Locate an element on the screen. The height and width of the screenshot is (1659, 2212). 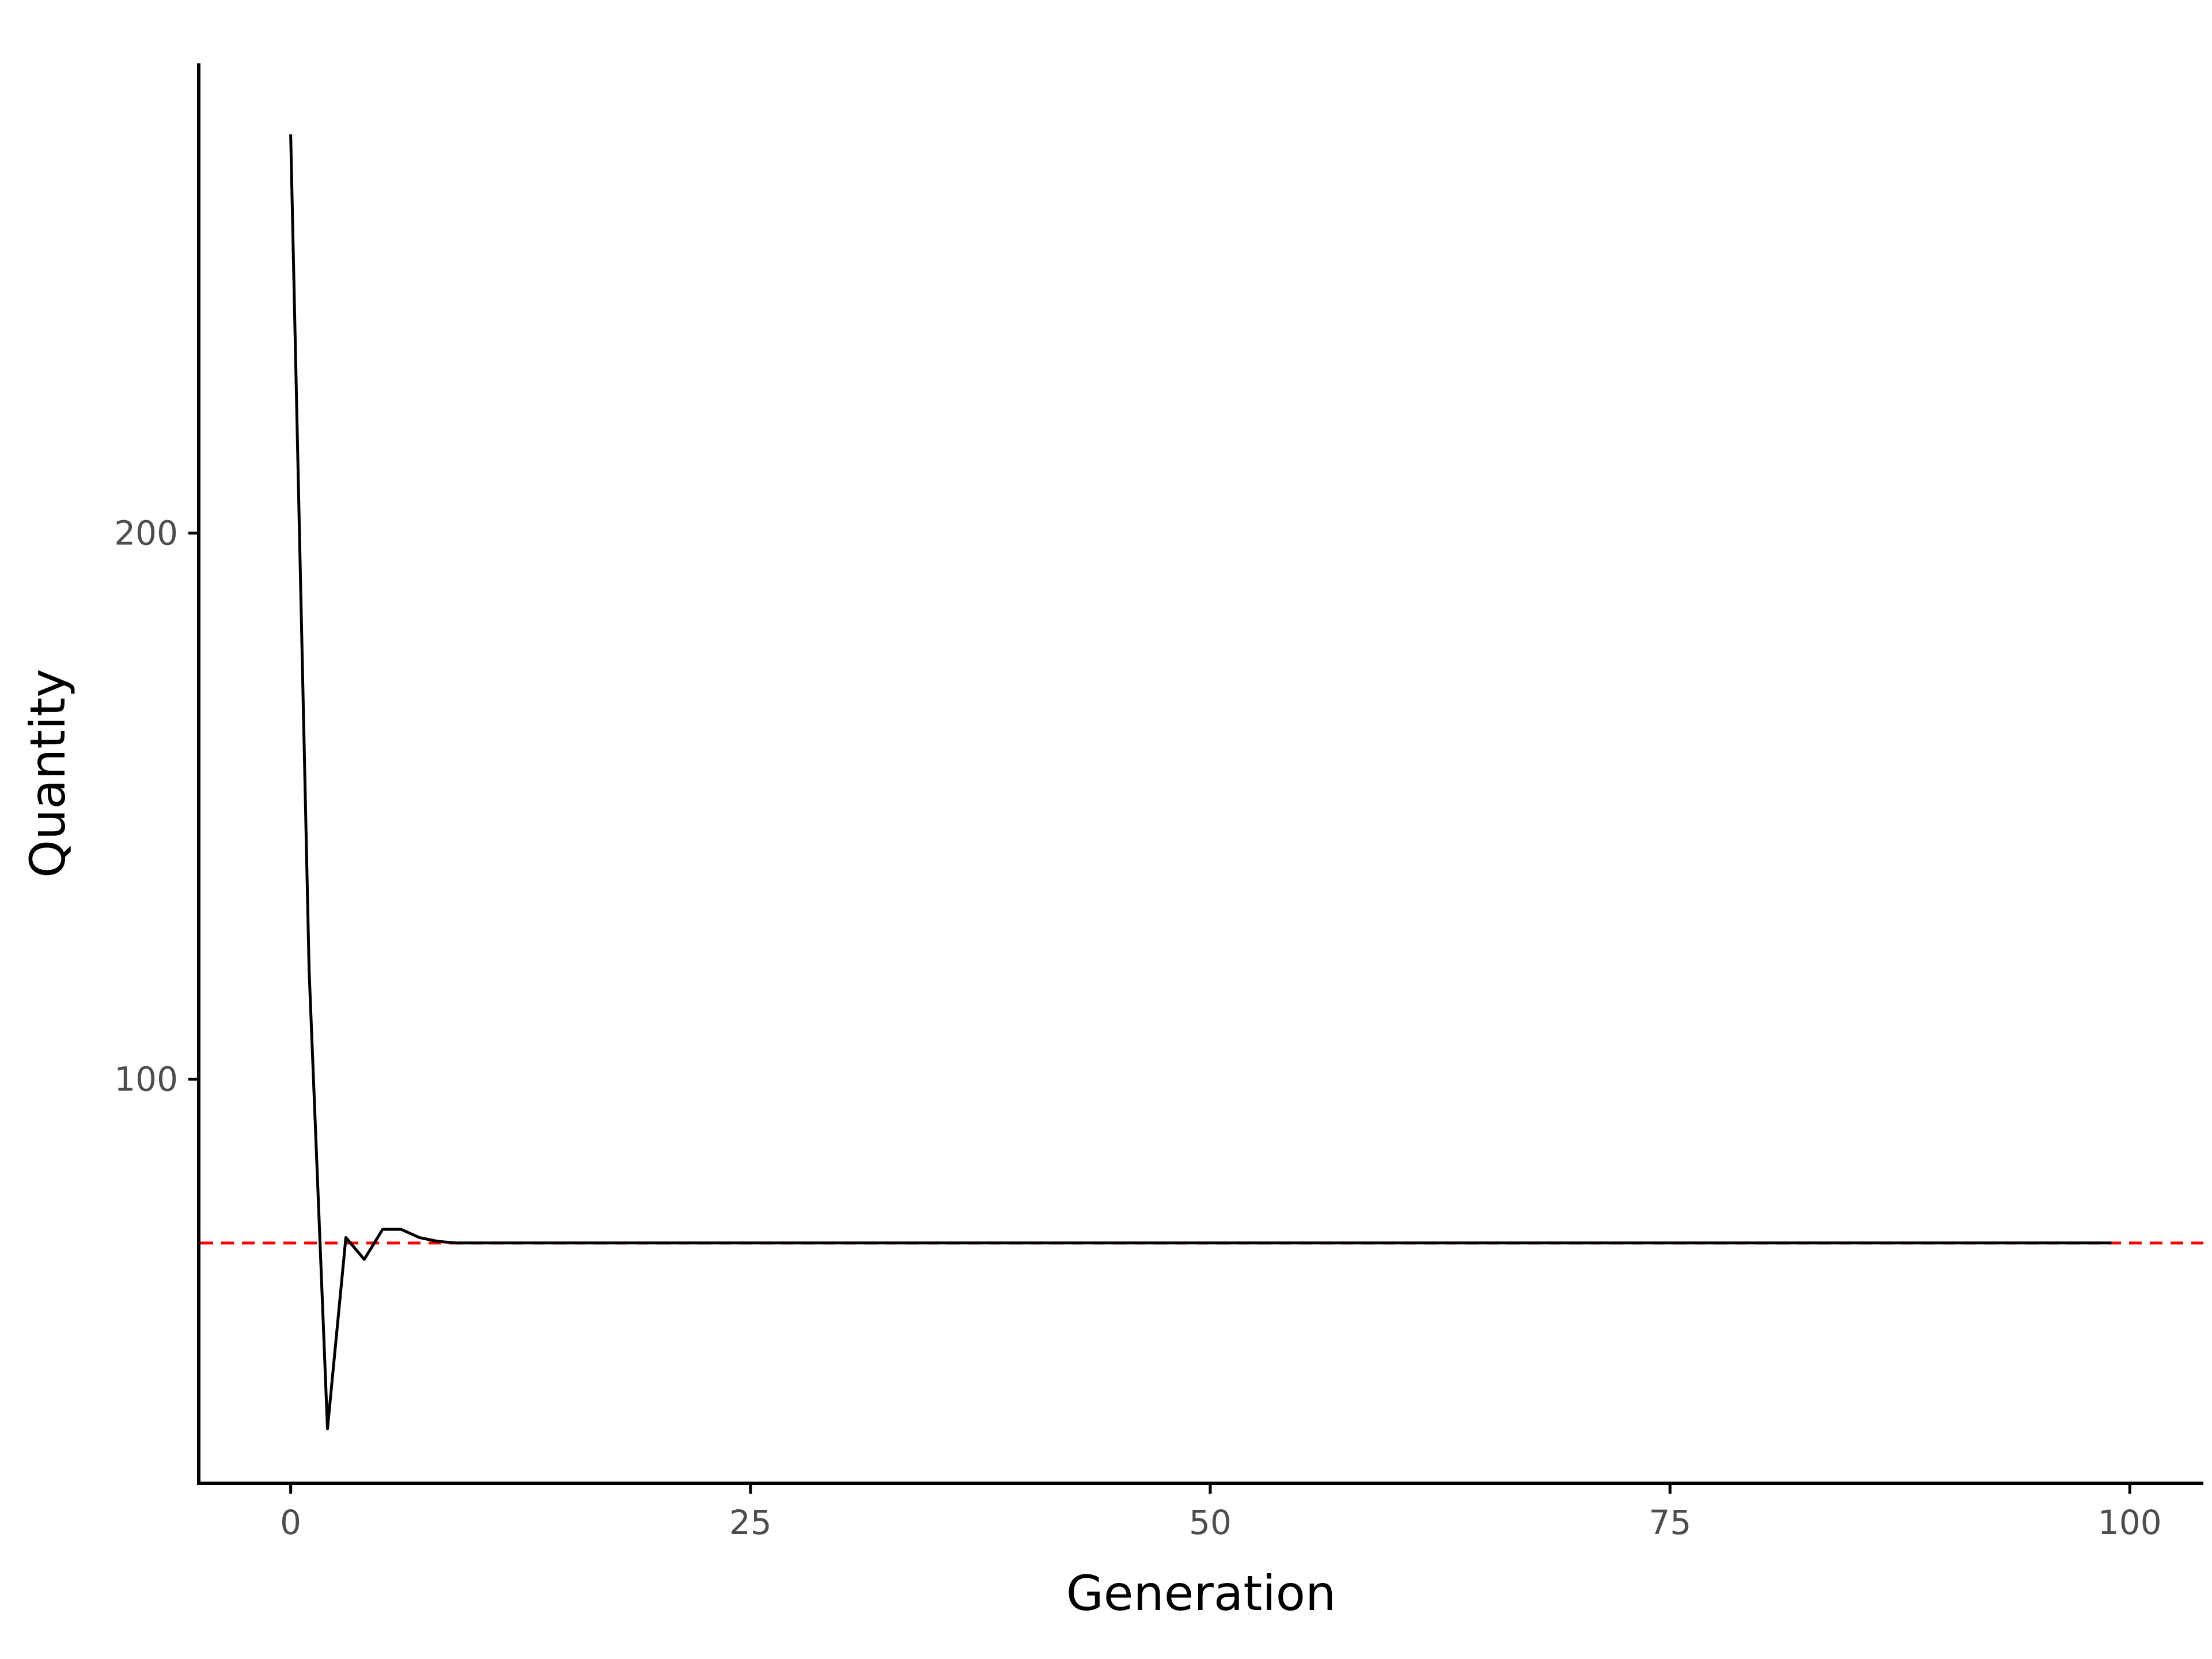
x-axis-title: Generation is located at coordinates (1201, 1593).